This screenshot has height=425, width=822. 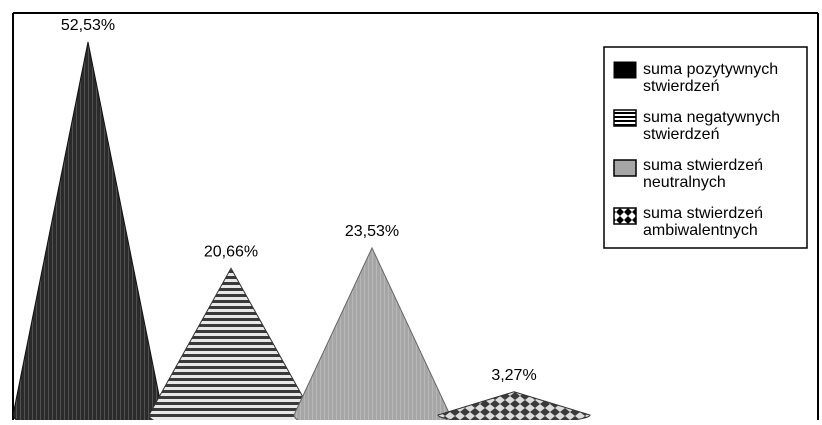 What do you see at coordinates (703, 213) in the screenshot?
I see `legend-label-ambivalent-line1: suma stwierdzeń` at bounding box center [703, 213].